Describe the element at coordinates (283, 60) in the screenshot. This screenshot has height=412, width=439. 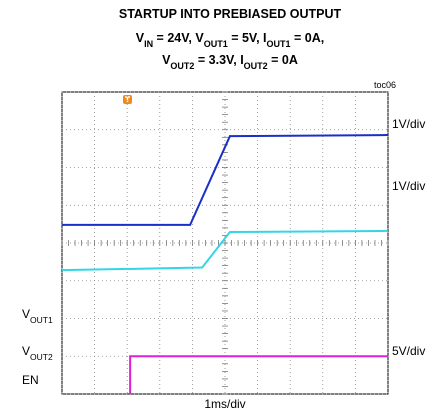
I see `chart-subtitle-part: = 0A` at that location.